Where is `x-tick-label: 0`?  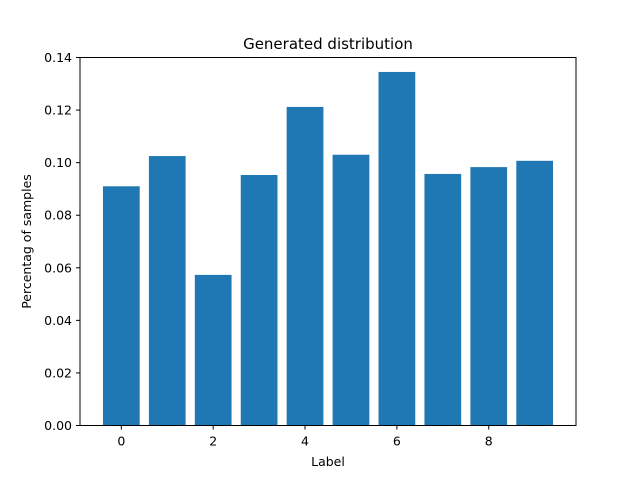
x-tick-label: 0 is located at coordinates (121, 441).